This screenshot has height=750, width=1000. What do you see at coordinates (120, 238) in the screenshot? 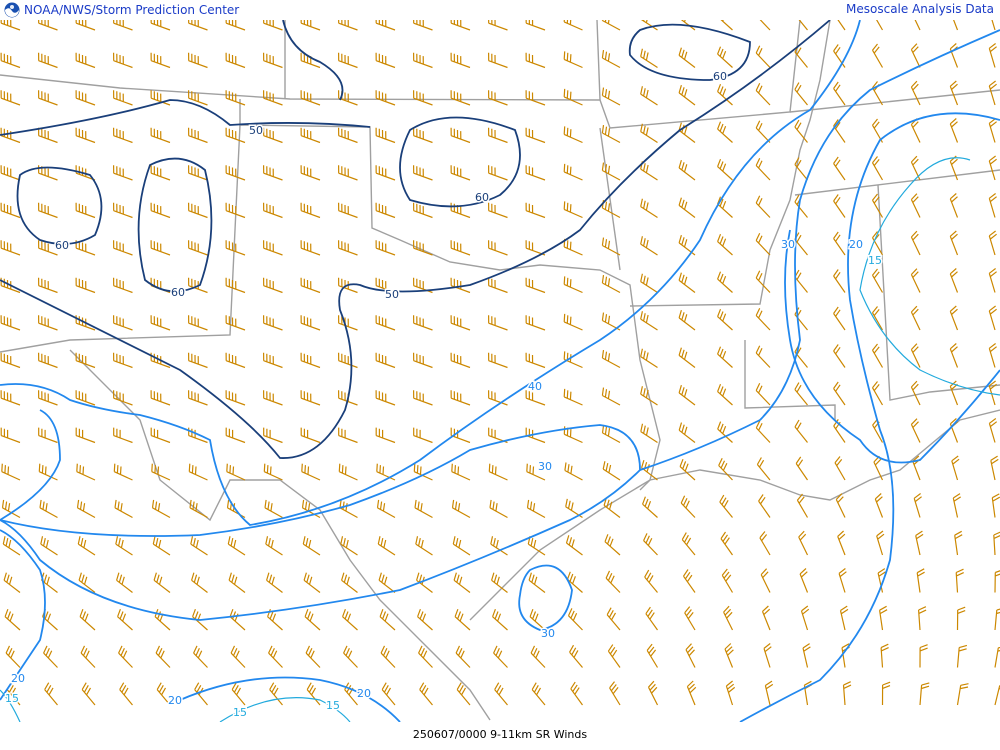
I see `boundary-nm` at bounding box center [120, 238].